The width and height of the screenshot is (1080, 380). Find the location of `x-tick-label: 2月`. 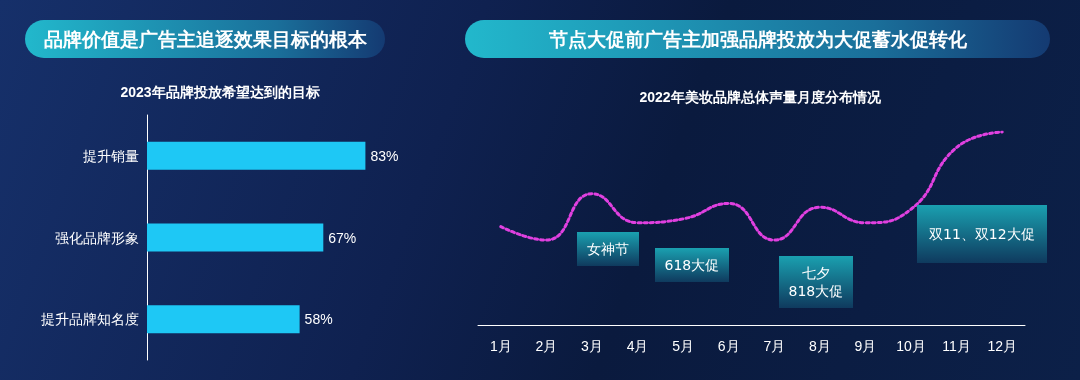

x-tick-label: 2月 is located at coordinates (546, 346).